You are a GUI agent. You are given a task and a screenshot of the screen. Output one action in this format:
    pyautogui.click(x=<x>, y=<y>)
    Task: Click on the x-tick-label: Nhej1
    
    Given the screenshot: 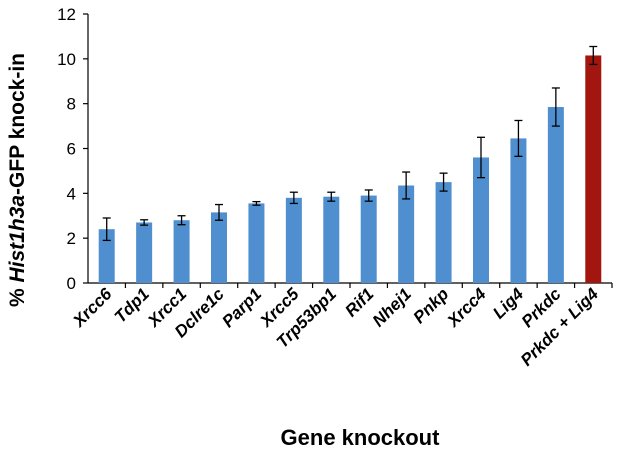 What is the action you would take?
    pyautogui.click(x=392, y=307)
    